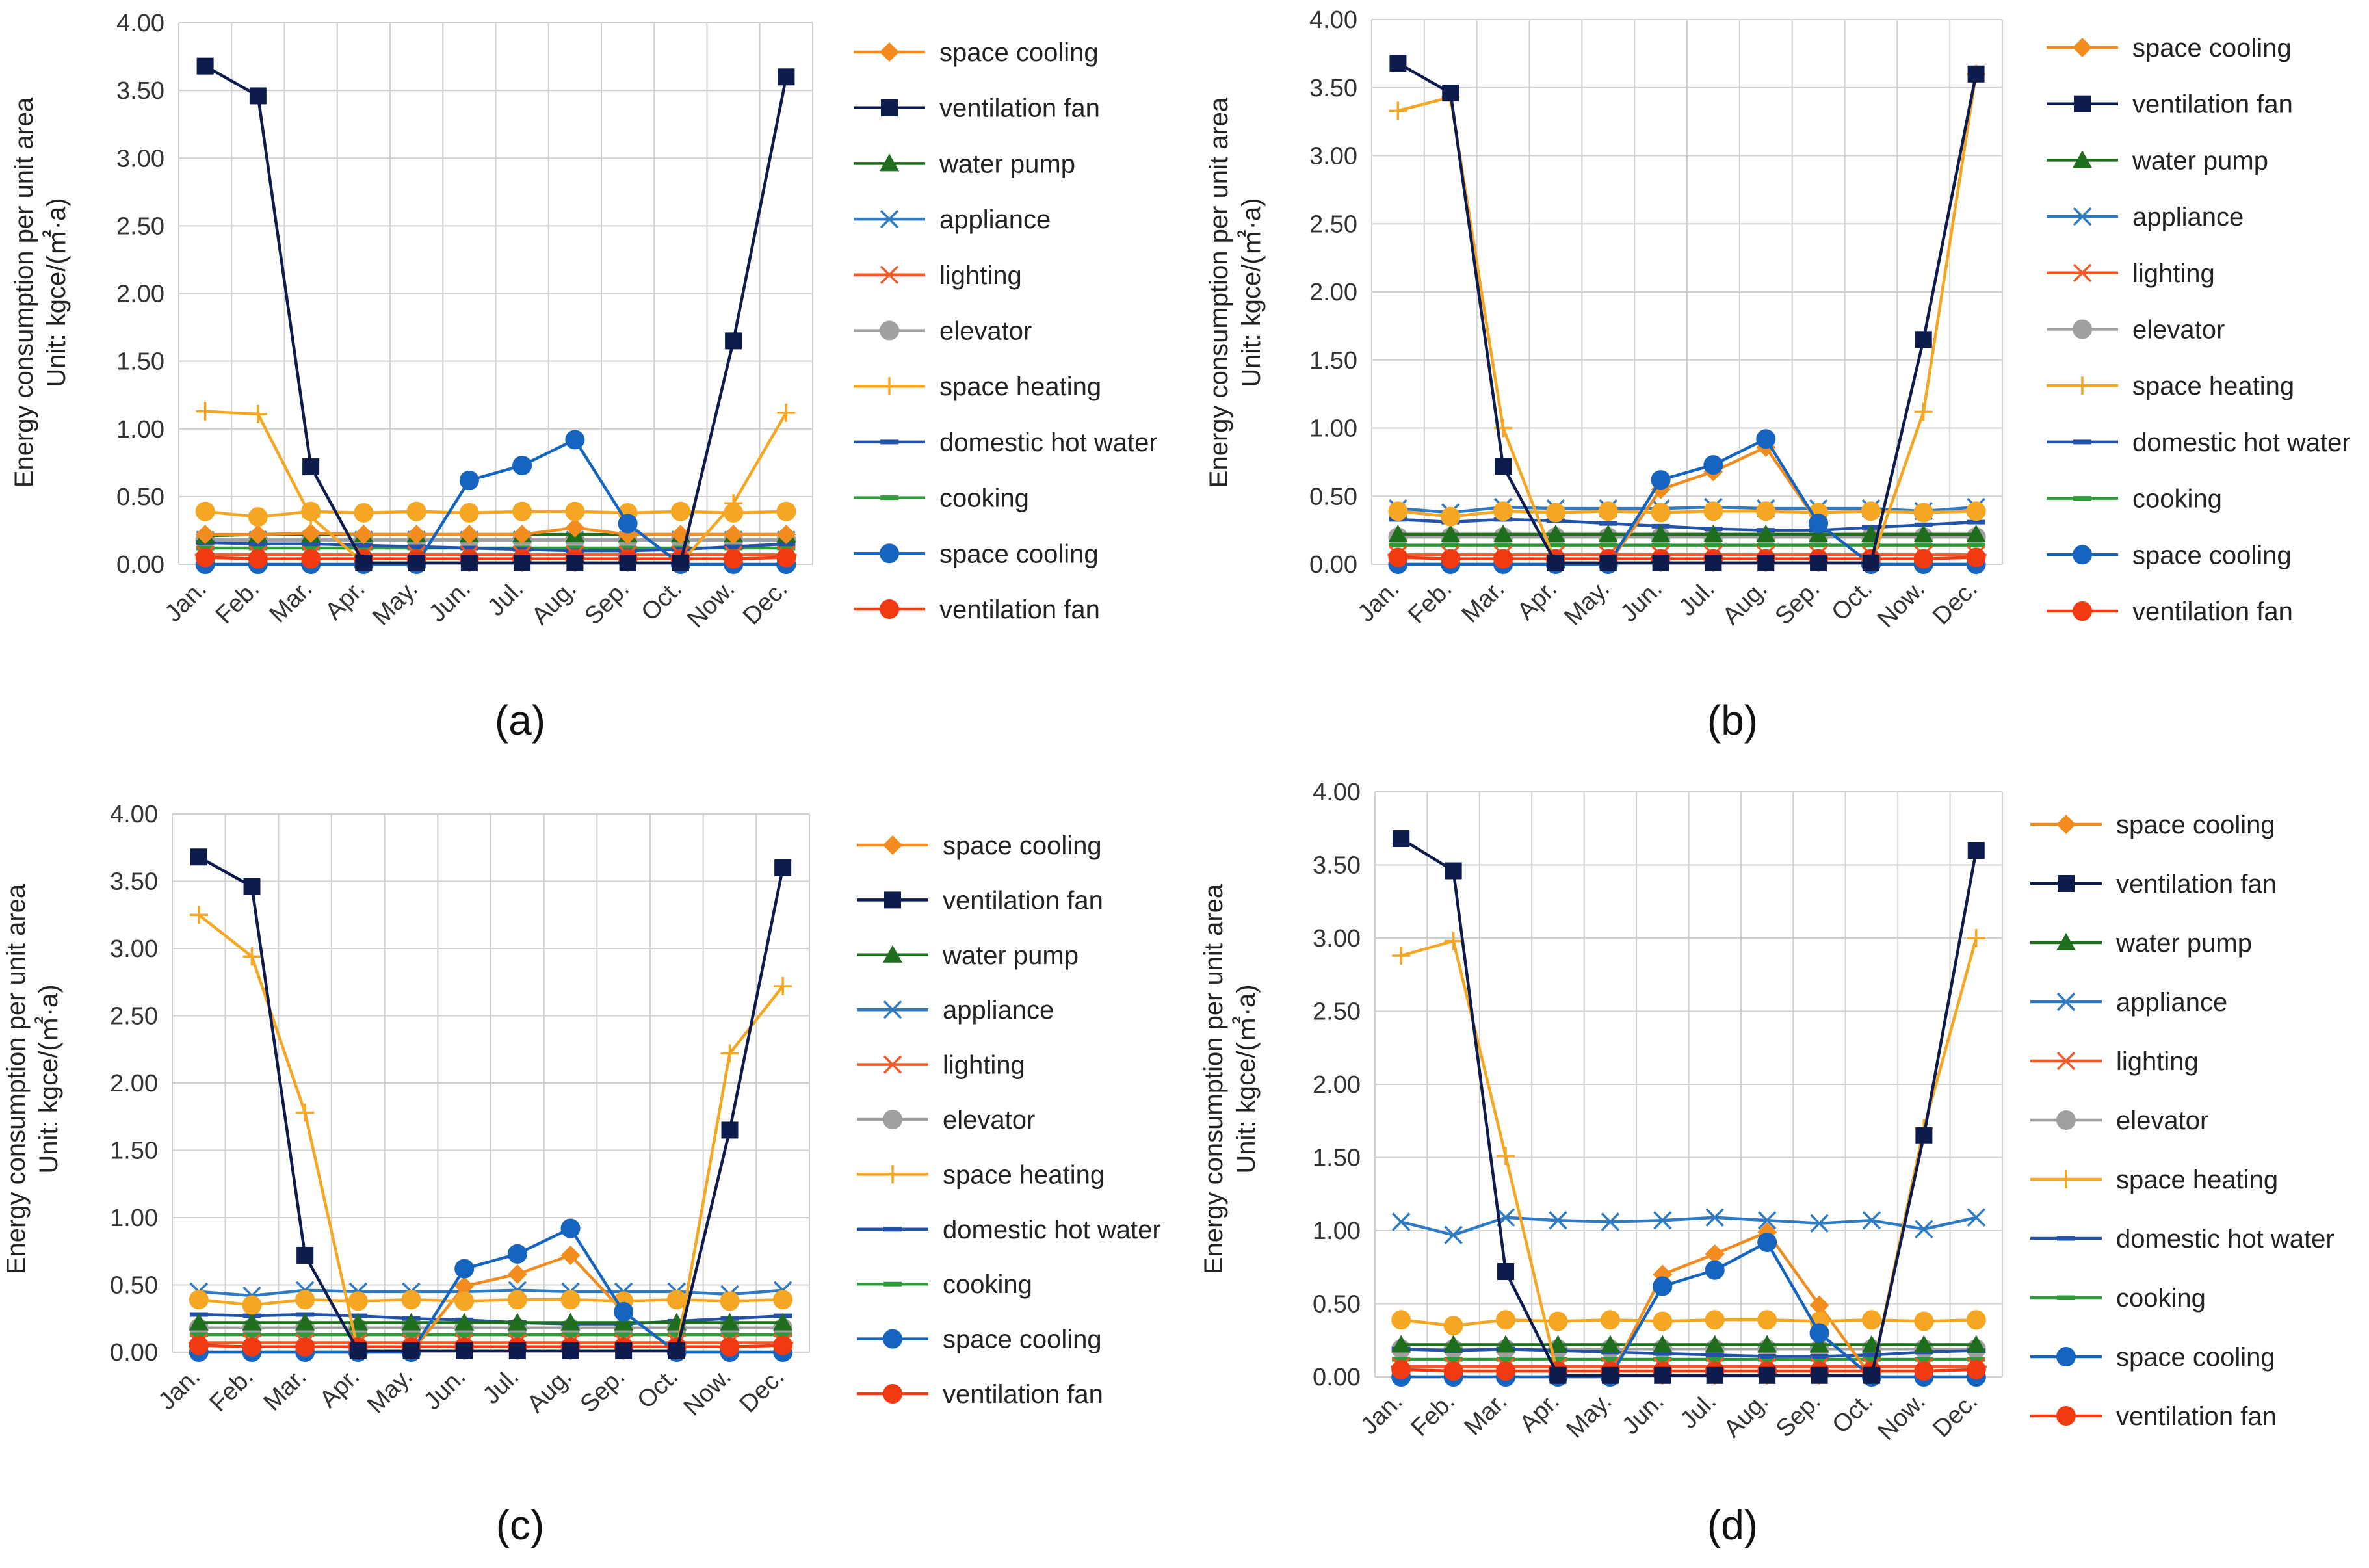  What do you see at coordinates (2131, 273) in the screenshot?
I see `legend-item: lighting` at bounding box center [2131, 273].